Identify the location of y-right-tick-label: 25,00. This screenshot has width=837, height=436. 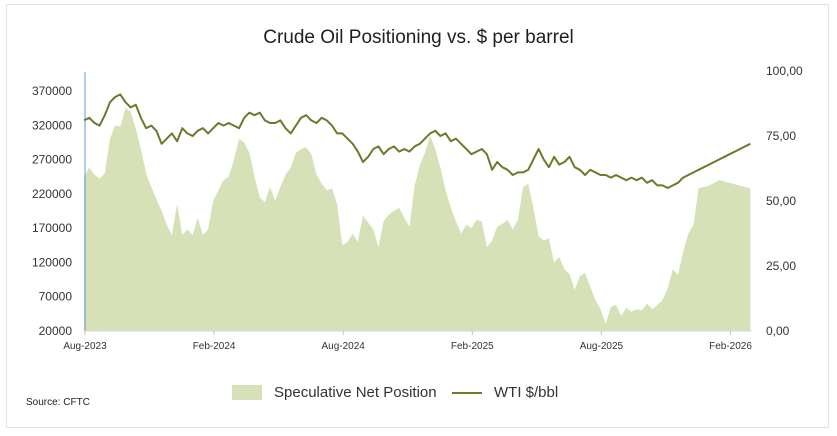
(781, 266).